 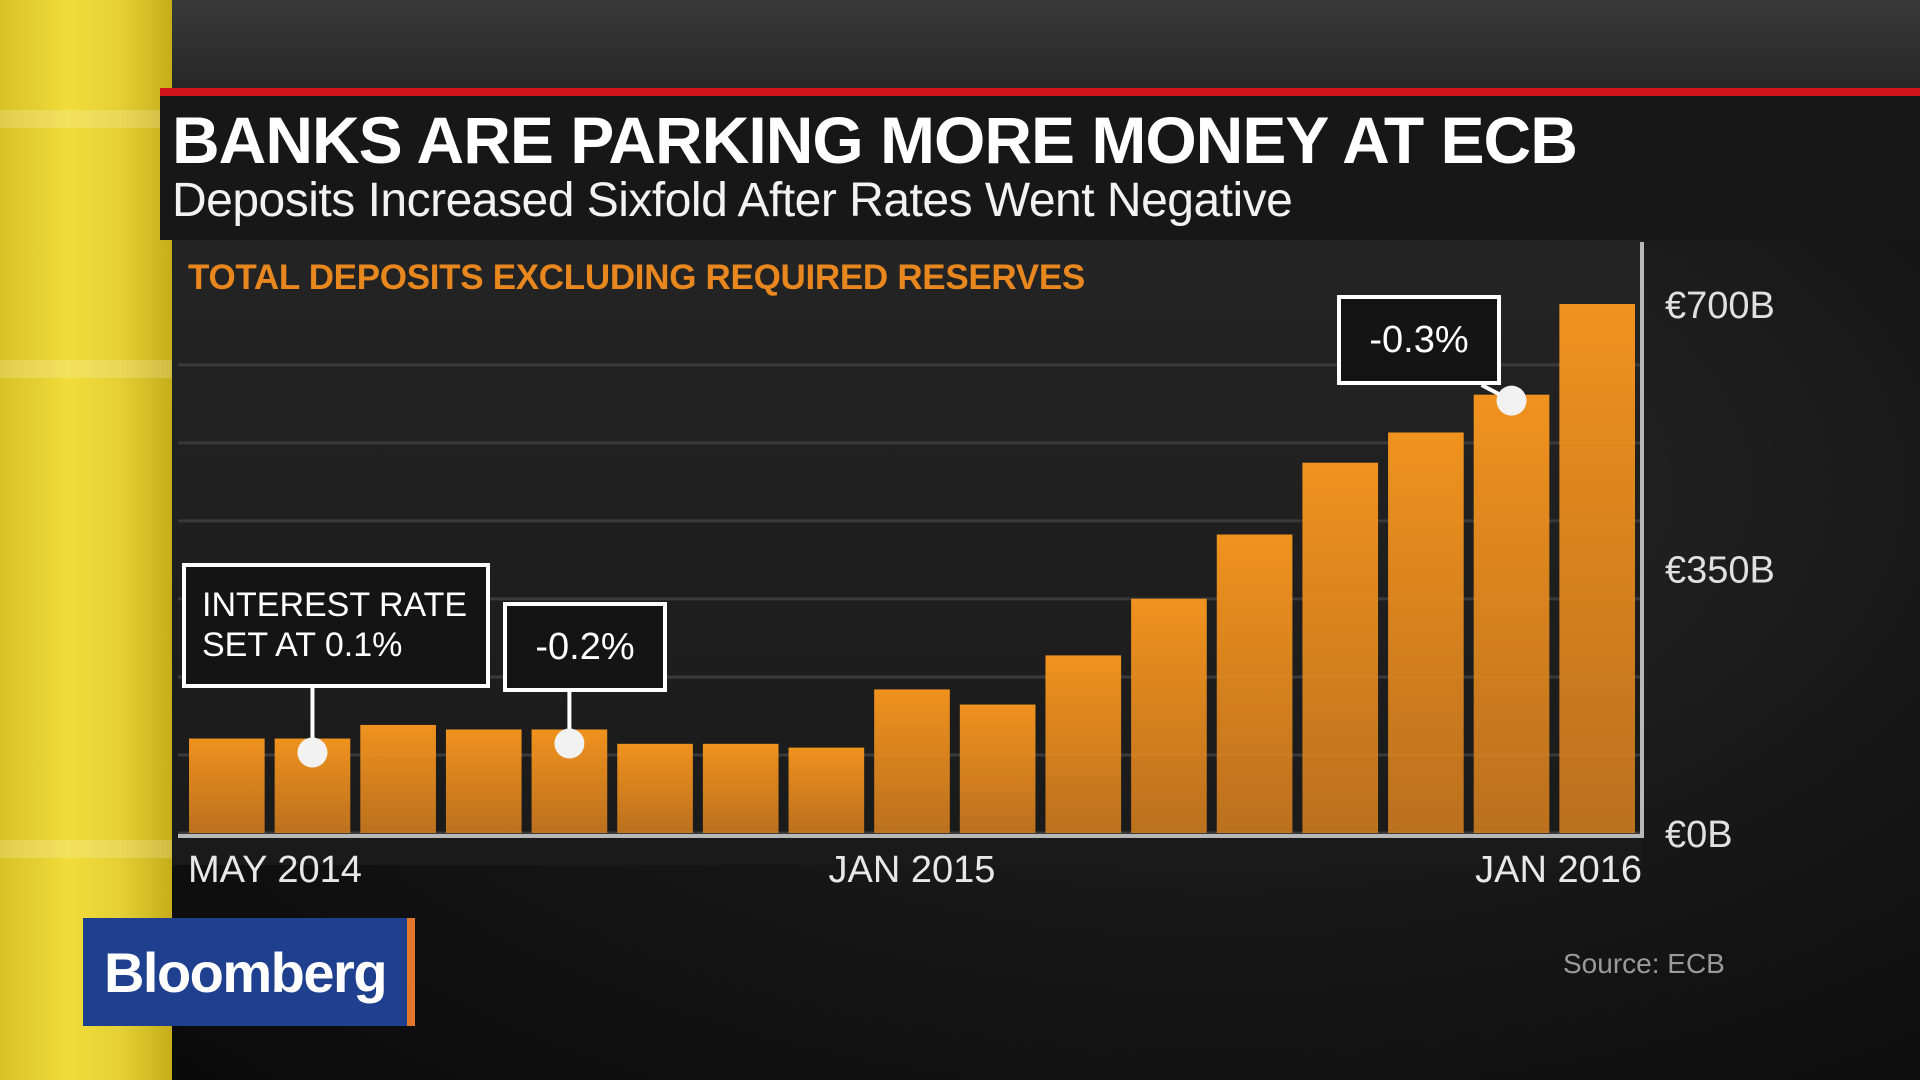 What do you see at coordinates (1720, 306) in the screenshot?
I see `y-tick-label: €700B` at bounding box center [1720, 306].